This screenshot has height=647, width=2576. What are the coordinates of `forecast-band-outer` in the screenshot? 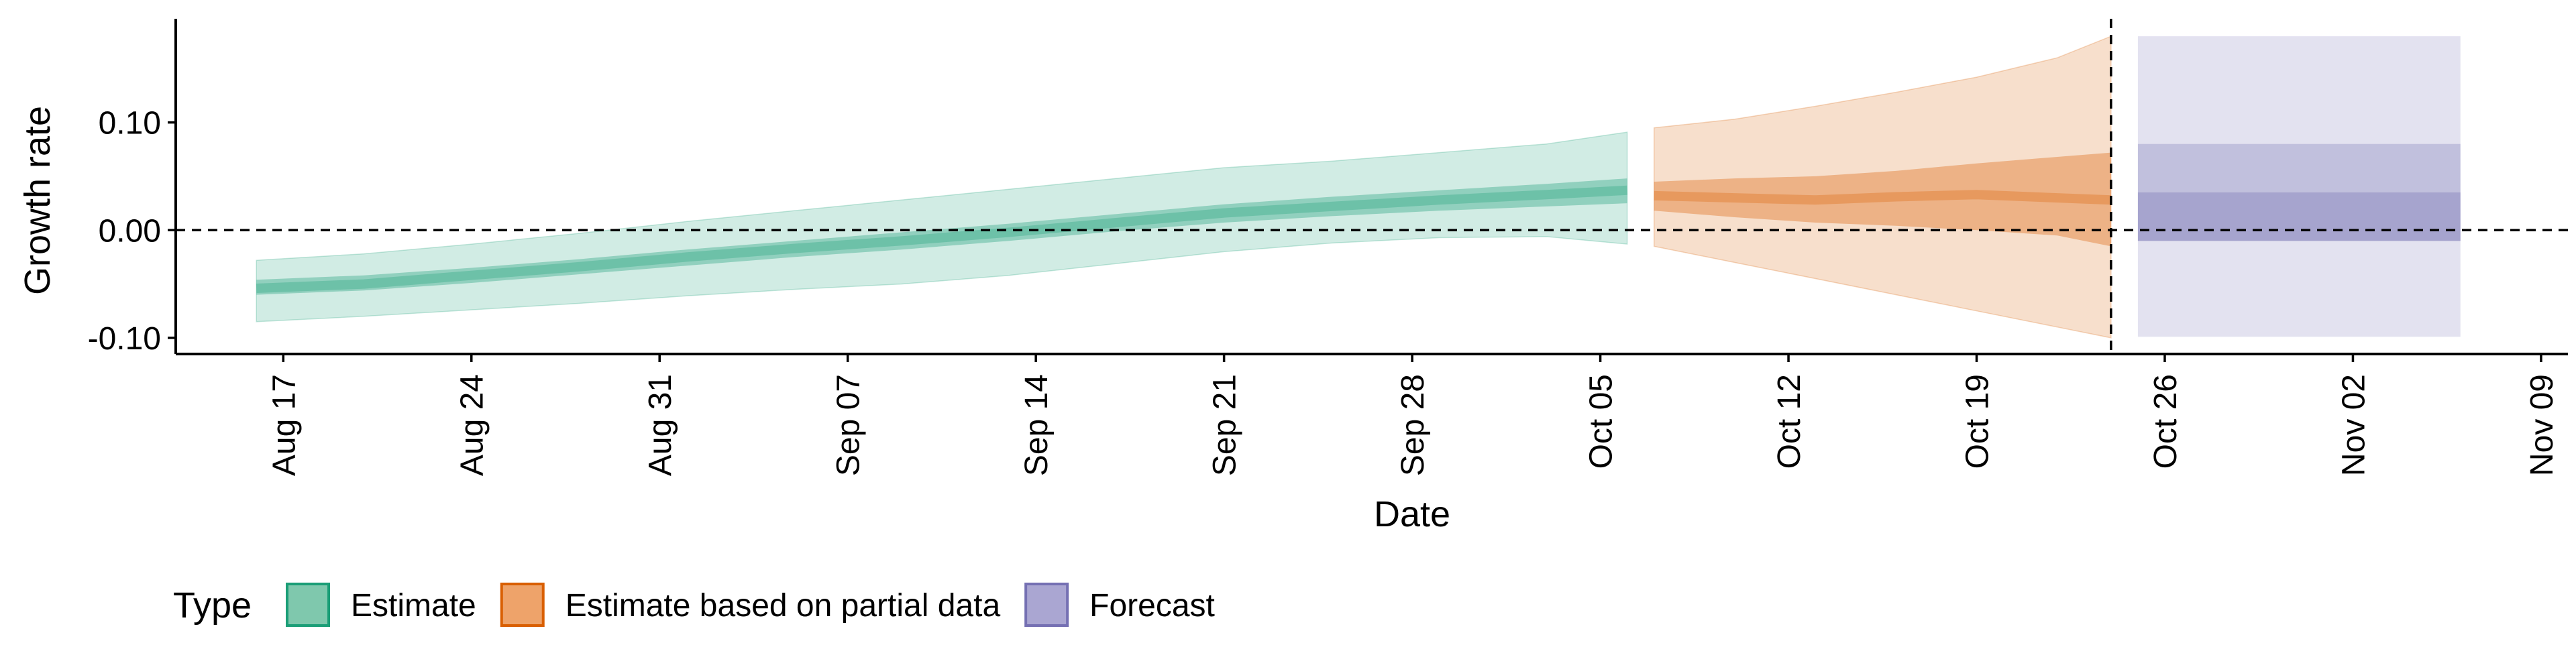 It's located at (2299, 192).